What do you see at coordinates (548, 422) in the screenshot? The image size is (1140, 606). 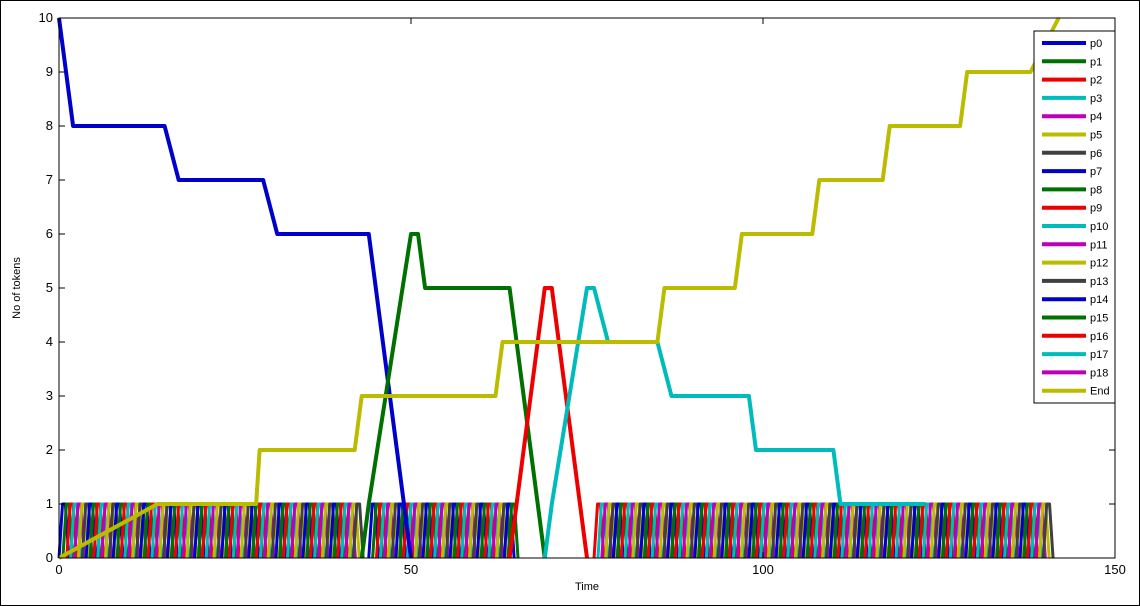 I see `series-line-p2` at bounding box center [548, 422].